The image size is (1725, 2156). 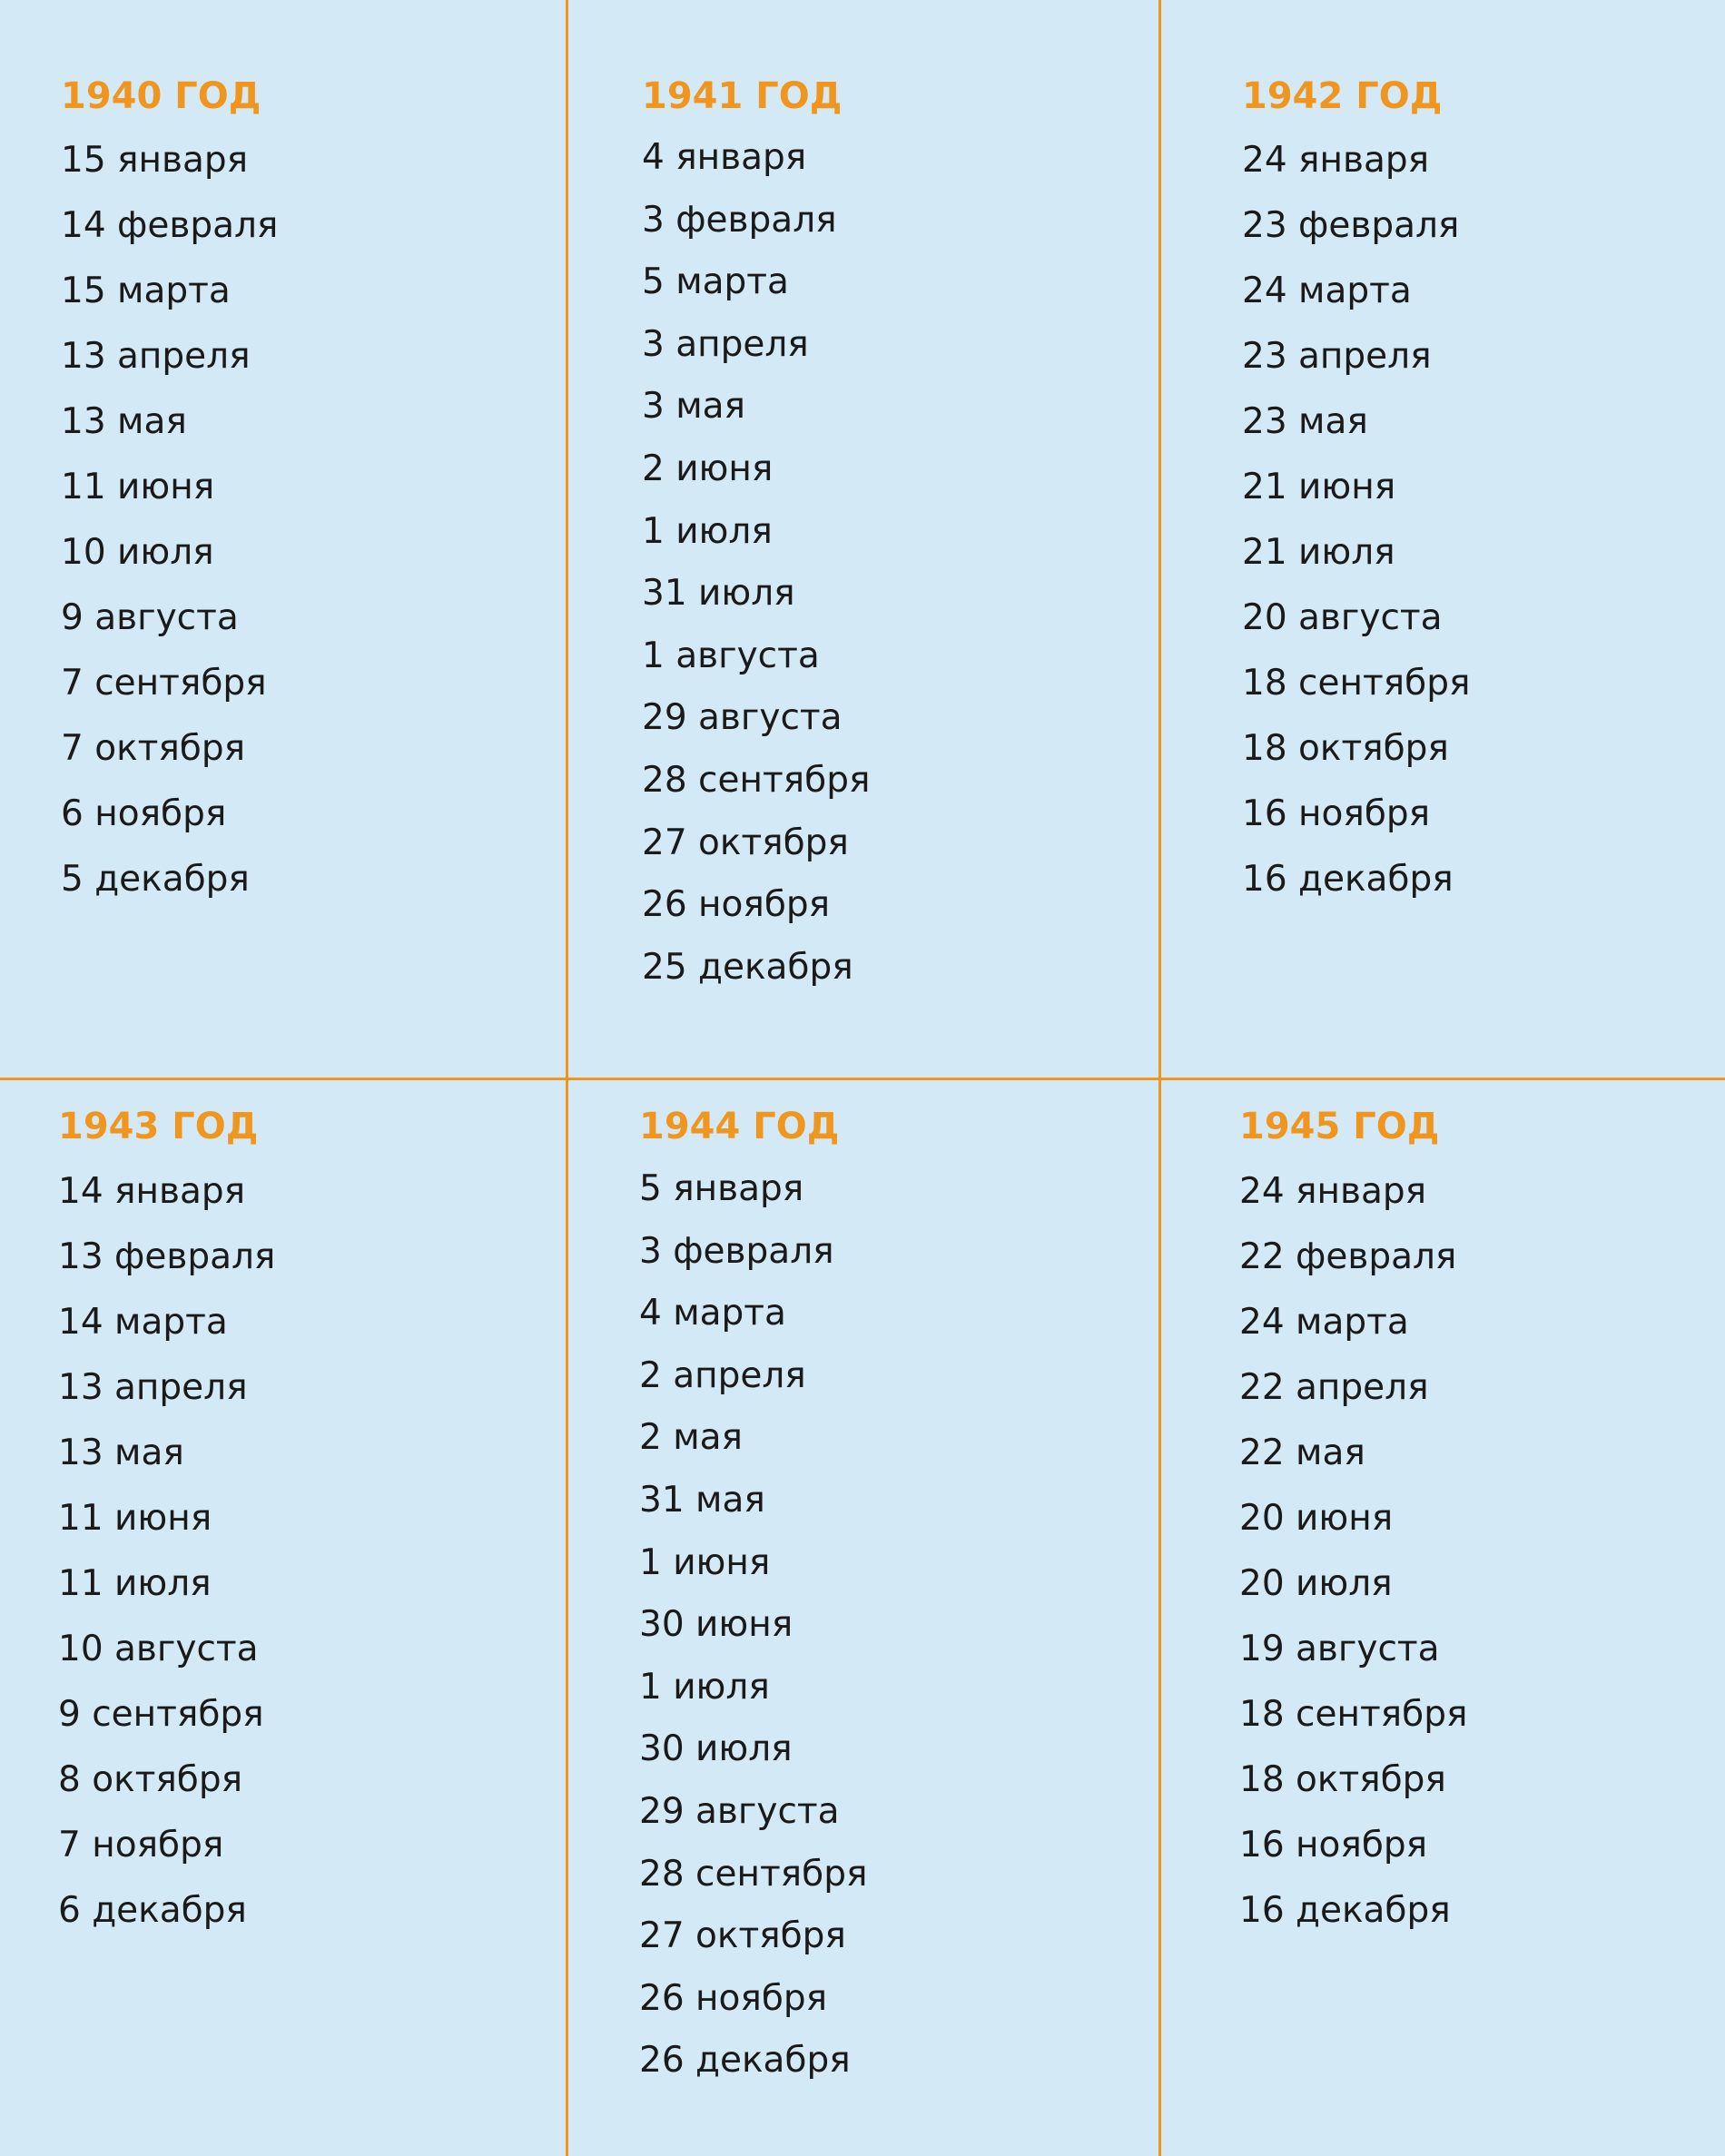 What do you see at coordinates (156, 879) in the screenshot?
I see `date-item: 5 декабря` at bounding box center [156, 879].